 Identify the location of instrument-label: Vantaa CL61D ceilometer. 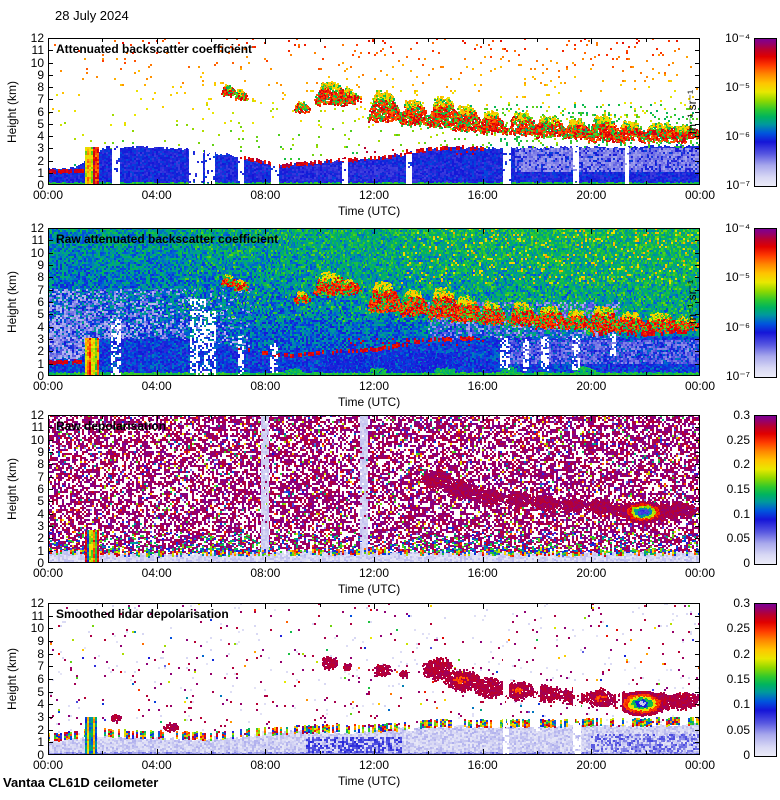
(81, 782).